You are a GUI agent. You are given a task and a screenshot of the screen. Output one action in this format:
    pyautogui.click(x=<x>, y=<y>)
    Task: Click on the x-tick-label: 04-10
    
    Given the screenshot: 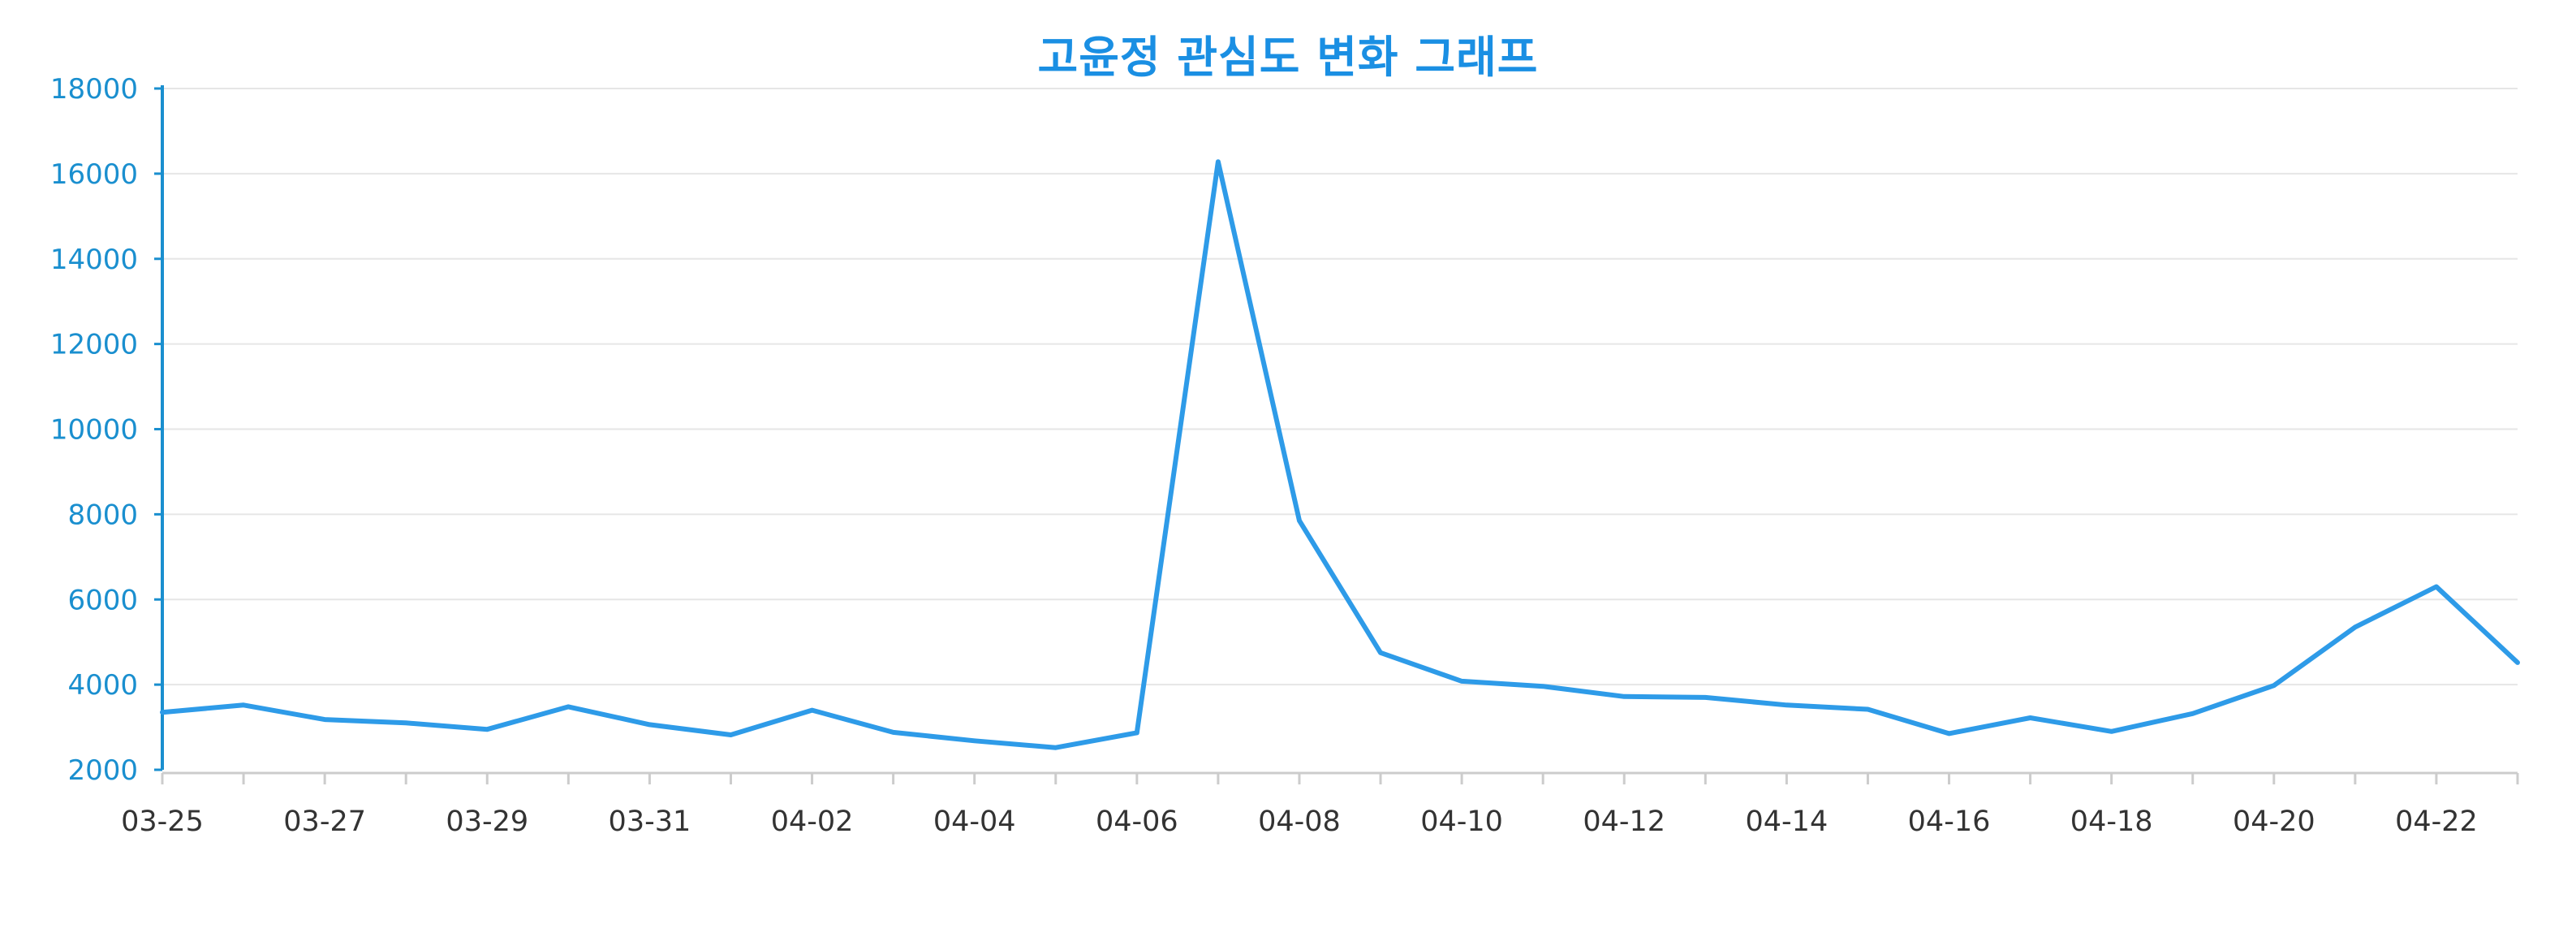 What is the action you would take?
    pyautogui.click(x=1462, y=822)
    